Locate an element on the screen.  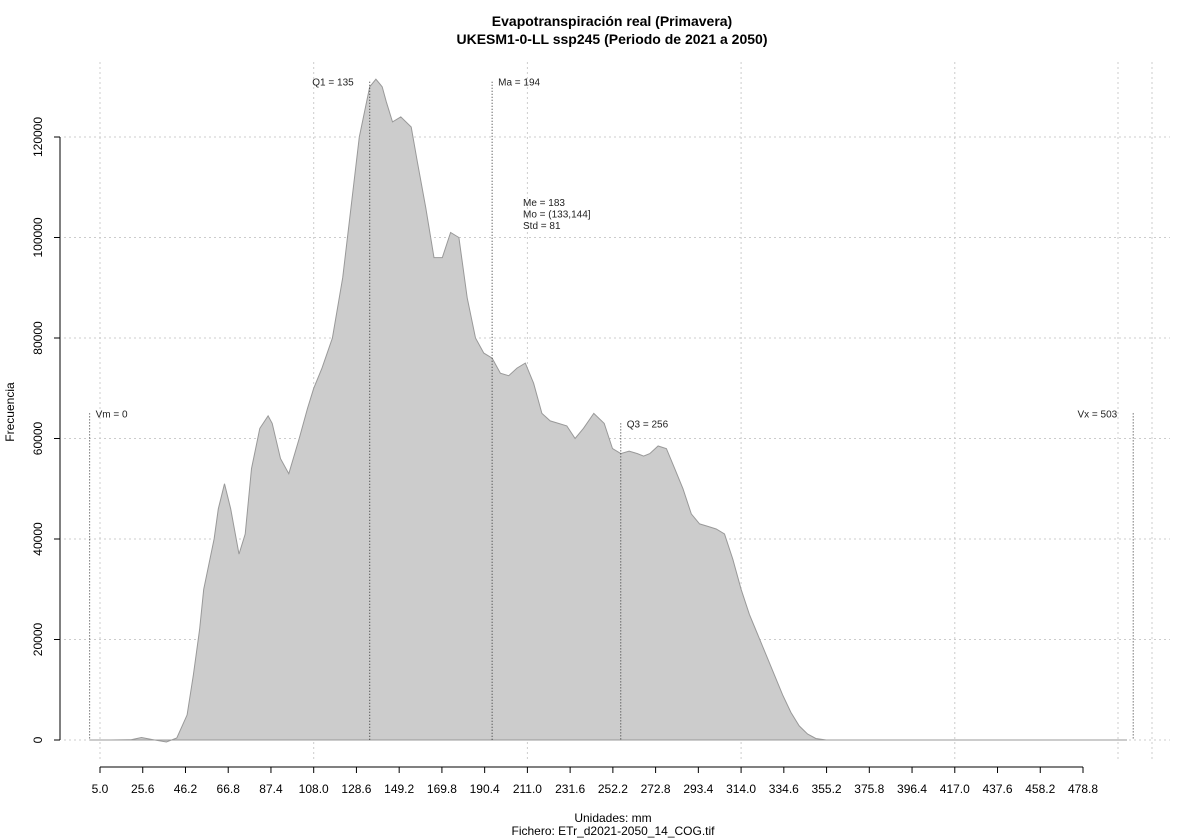
y-axis-label: Frecuencia is located at coordinates (10, 412).